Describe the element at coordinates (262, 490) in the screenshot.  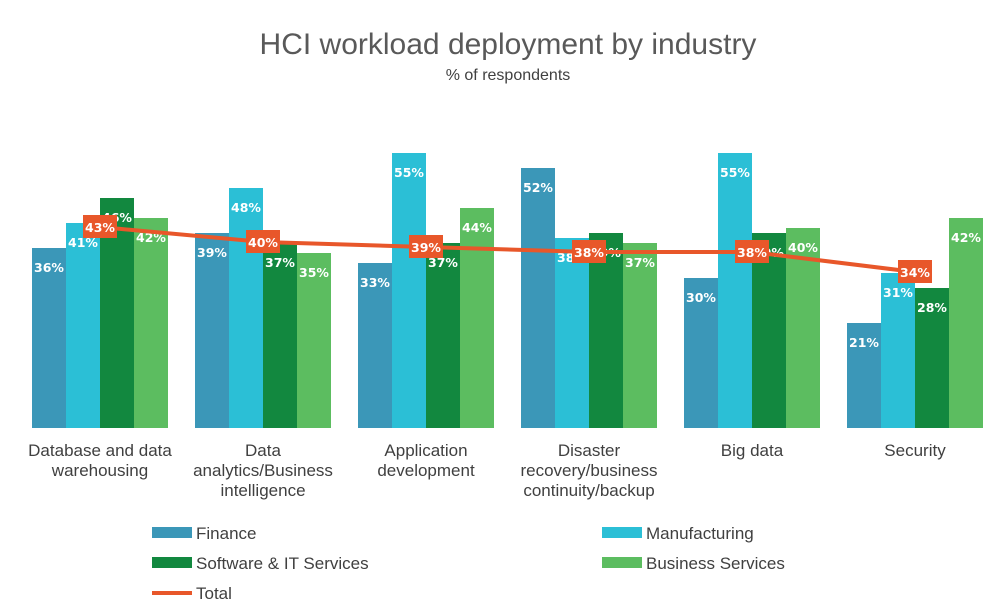
I see `category-label: intelligence` at that location.